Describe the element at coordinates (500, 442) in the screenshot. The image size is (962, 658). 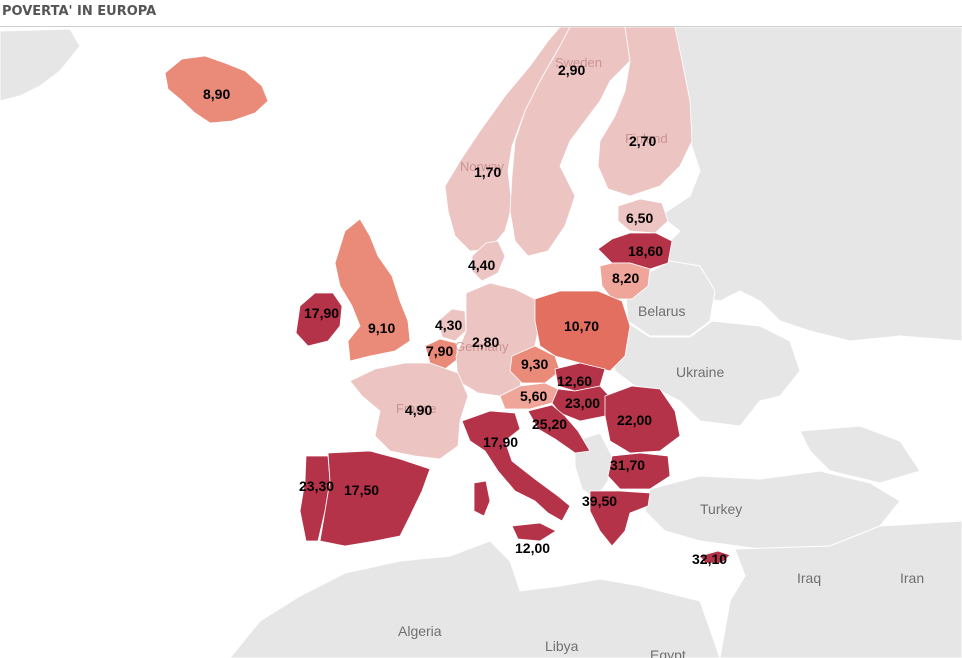
I see `value-italy: 17,90` at that location.